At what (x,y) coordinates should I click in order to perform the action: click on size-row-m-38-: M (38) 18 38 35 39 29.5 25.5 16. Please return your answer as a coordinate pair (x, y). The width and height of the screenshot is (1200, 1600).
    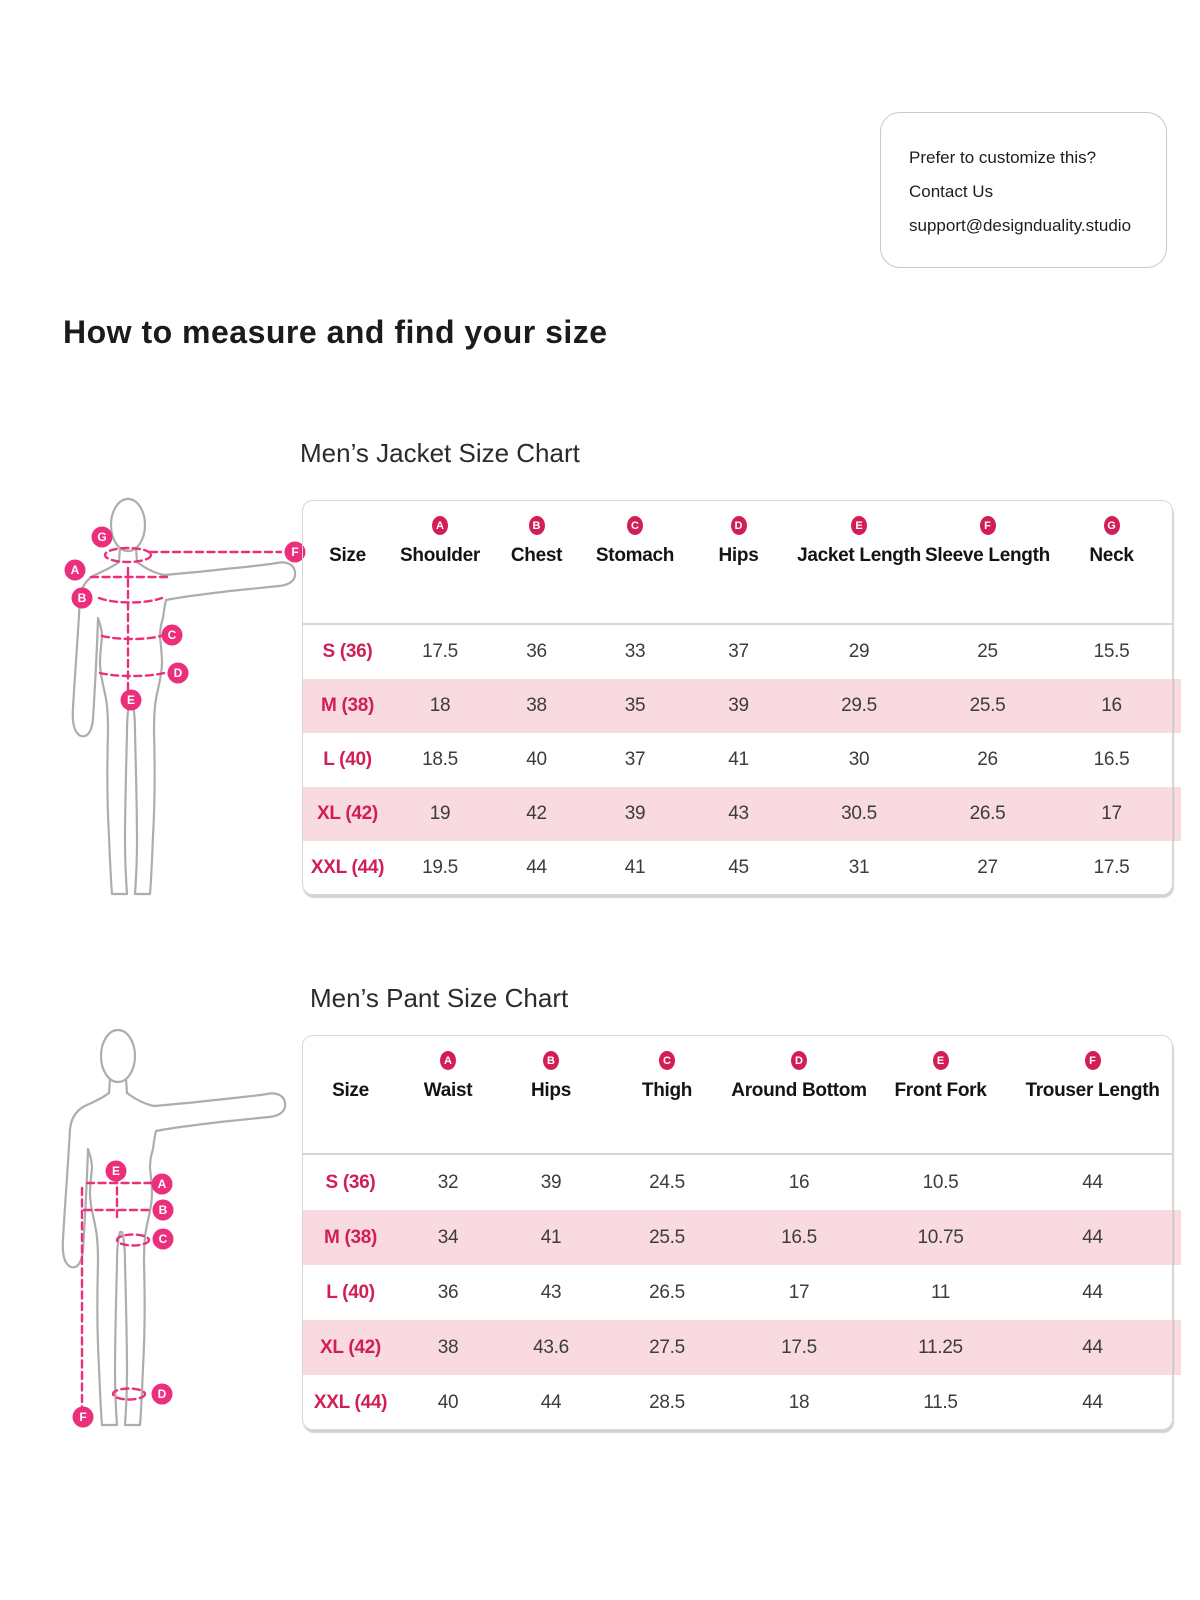
    Looking at the image, I should click on (741, 706).